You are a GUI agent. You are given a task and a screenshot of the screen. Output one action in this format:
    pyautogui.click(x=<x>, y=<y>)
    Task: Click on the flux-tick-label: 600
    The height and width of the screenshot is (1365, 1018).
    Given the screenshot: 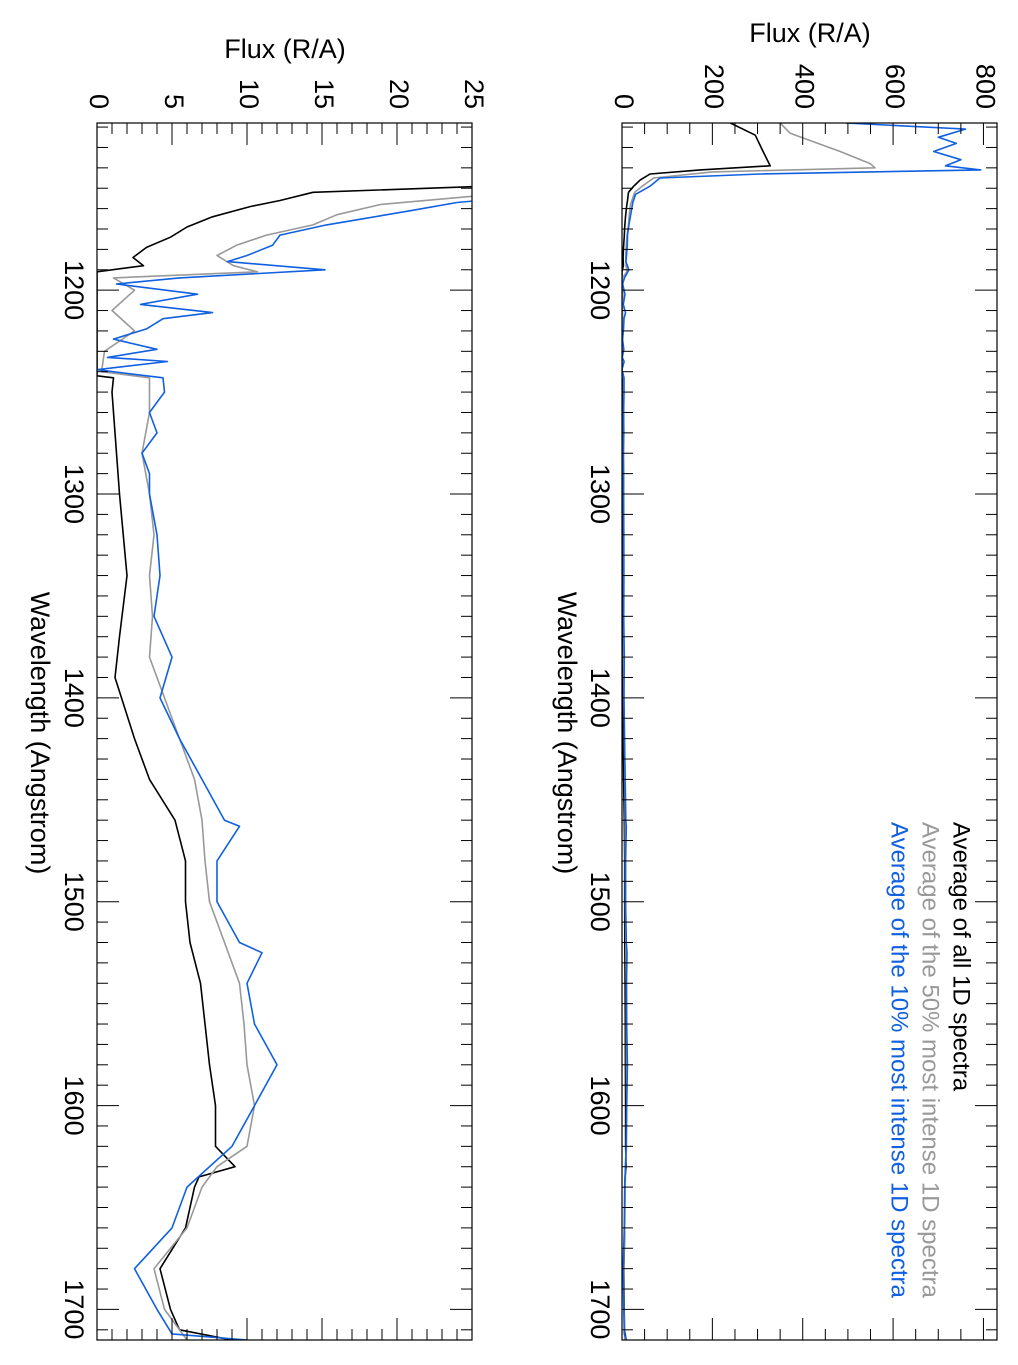 What is the action you would take?
    pyautogui.click(x=895, y=86)
    